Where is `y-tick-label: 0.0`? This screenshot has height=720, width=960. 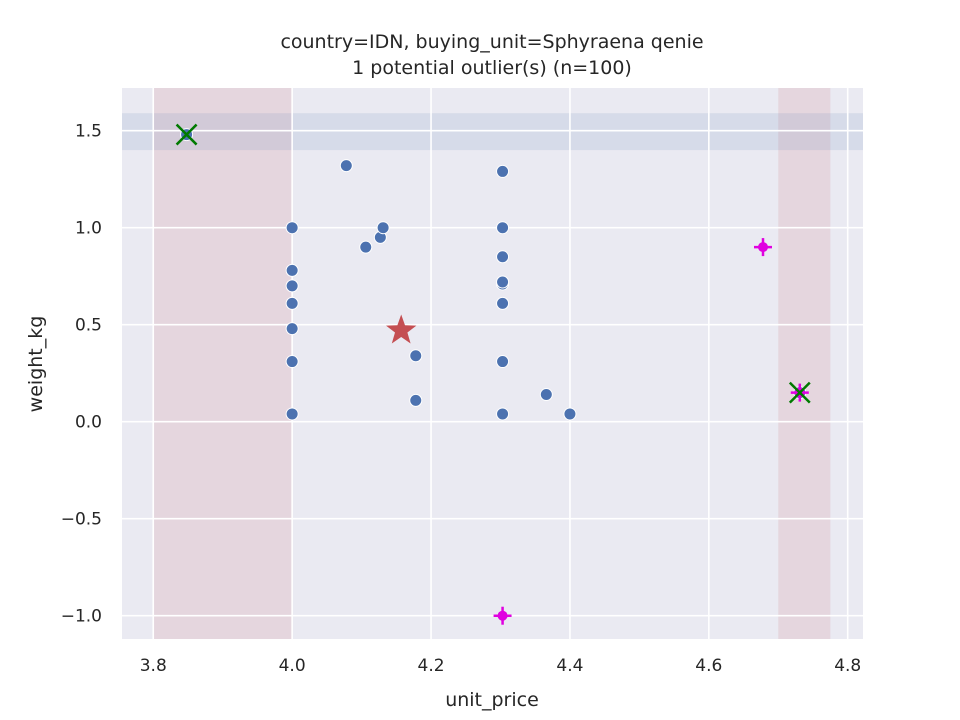 y-tick-label: 0.0 is located at coordinates (88, 423).